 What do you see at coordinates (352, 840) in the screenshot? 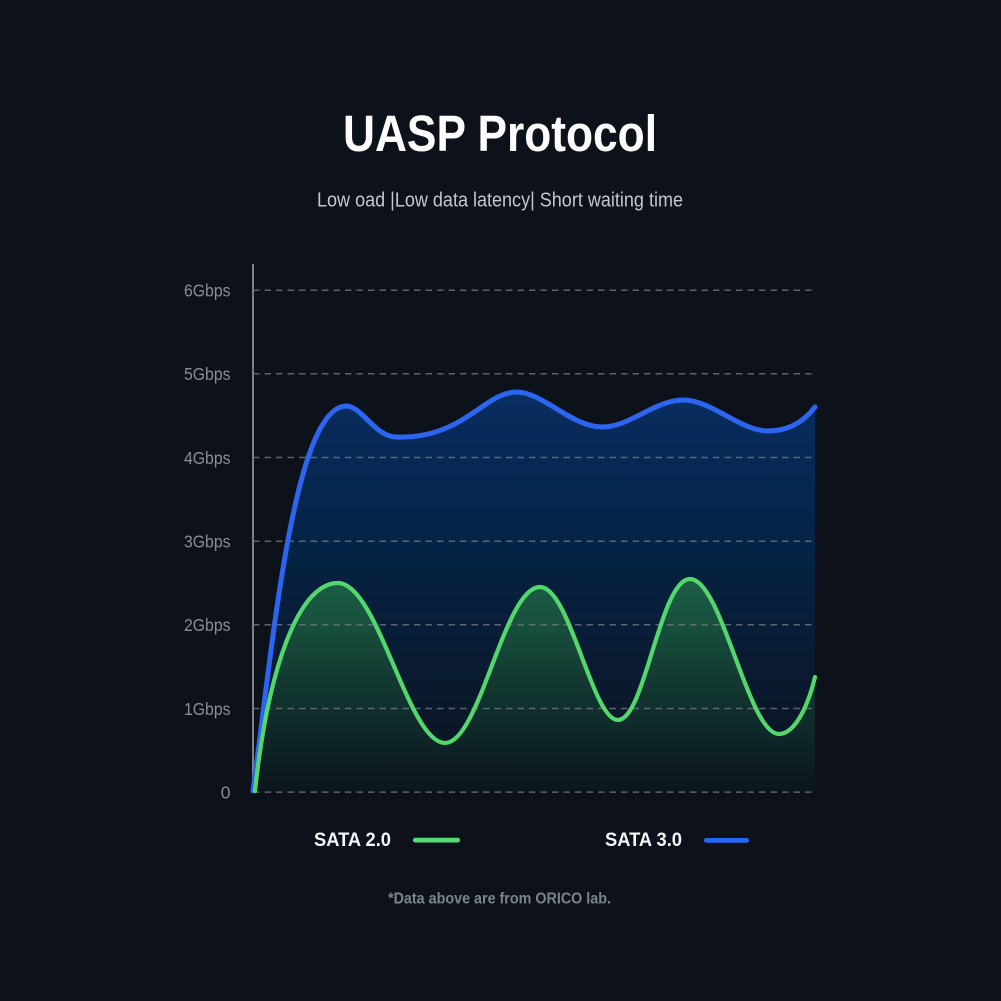
I see `svg-text: SATA 2.0` at bounding box center [352, 840].